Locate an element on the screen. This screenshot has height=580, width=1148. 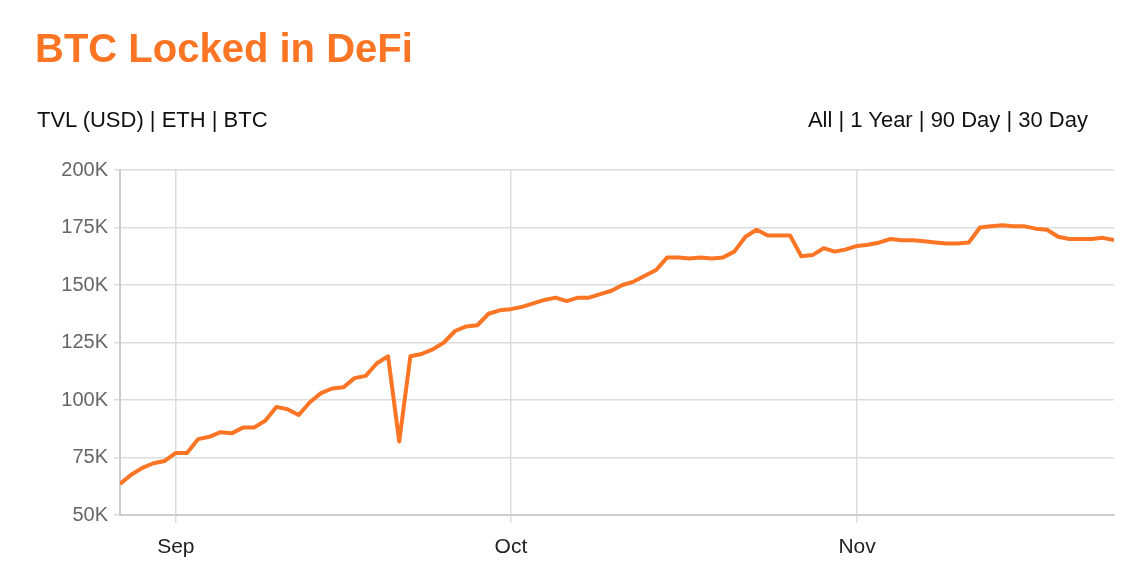
text: TVL (USD) | ETH | BTC is located at coordinates (152, 120).